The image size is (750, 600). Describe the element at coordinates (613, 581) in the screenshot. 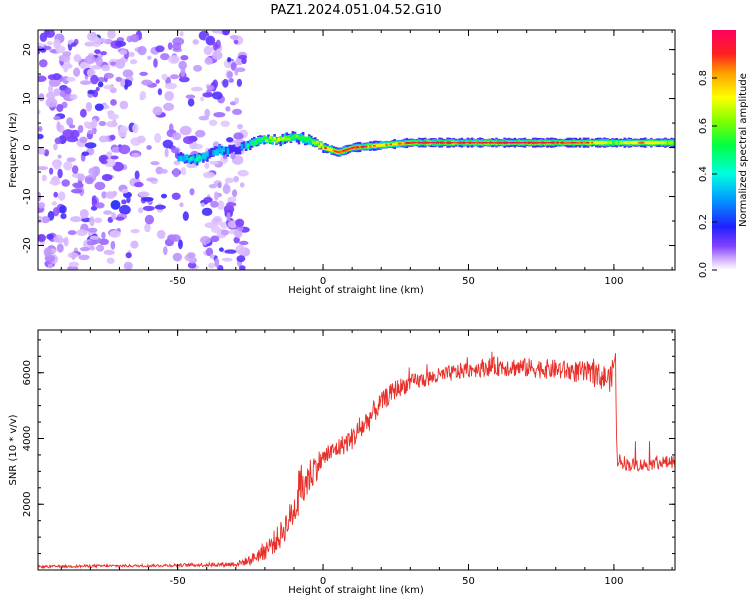

I see `x-tick-label: 100` at that location.